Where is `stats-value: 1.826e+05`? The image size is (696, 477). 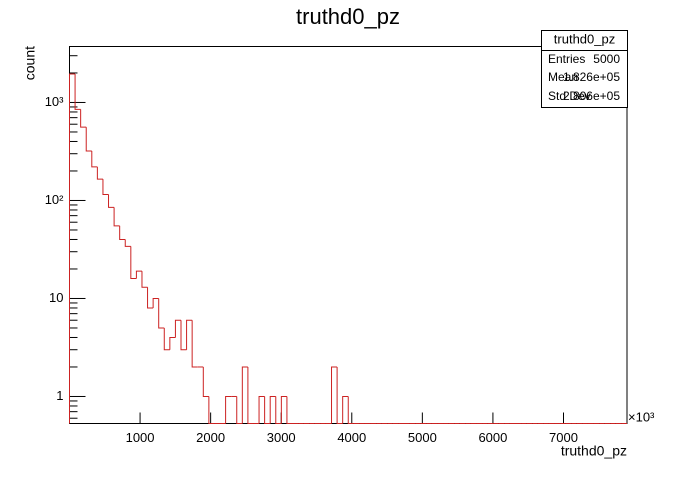 stats-value: 1.826e+05 is located at coordinates (591, 77).